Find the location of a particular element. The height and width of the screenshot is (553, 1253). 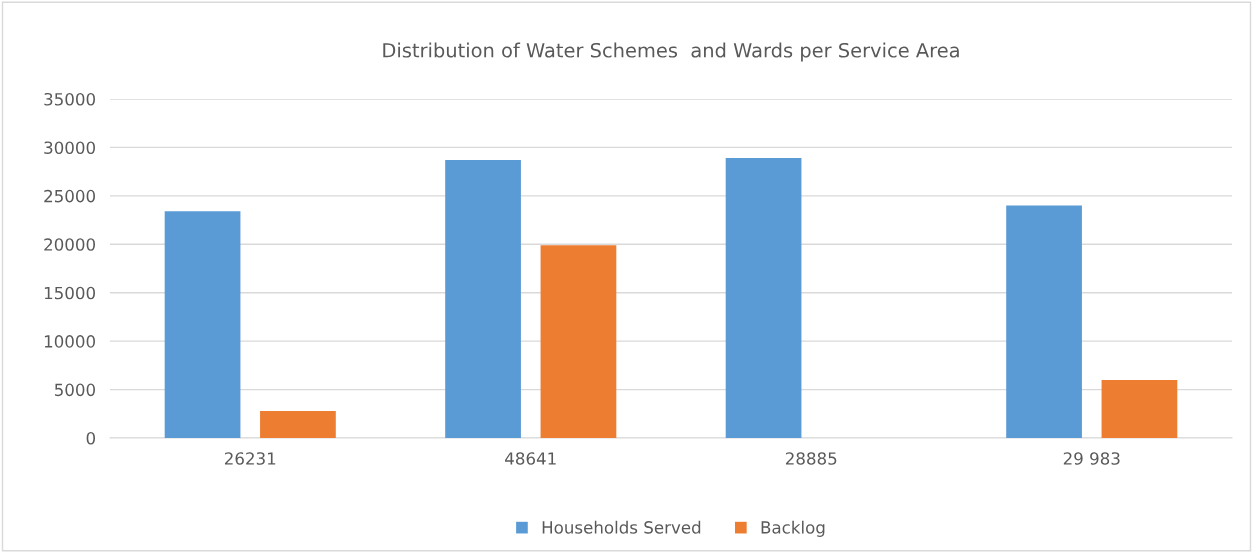

x-tick-label: 29 983 is located at coordinates (1091, 458).